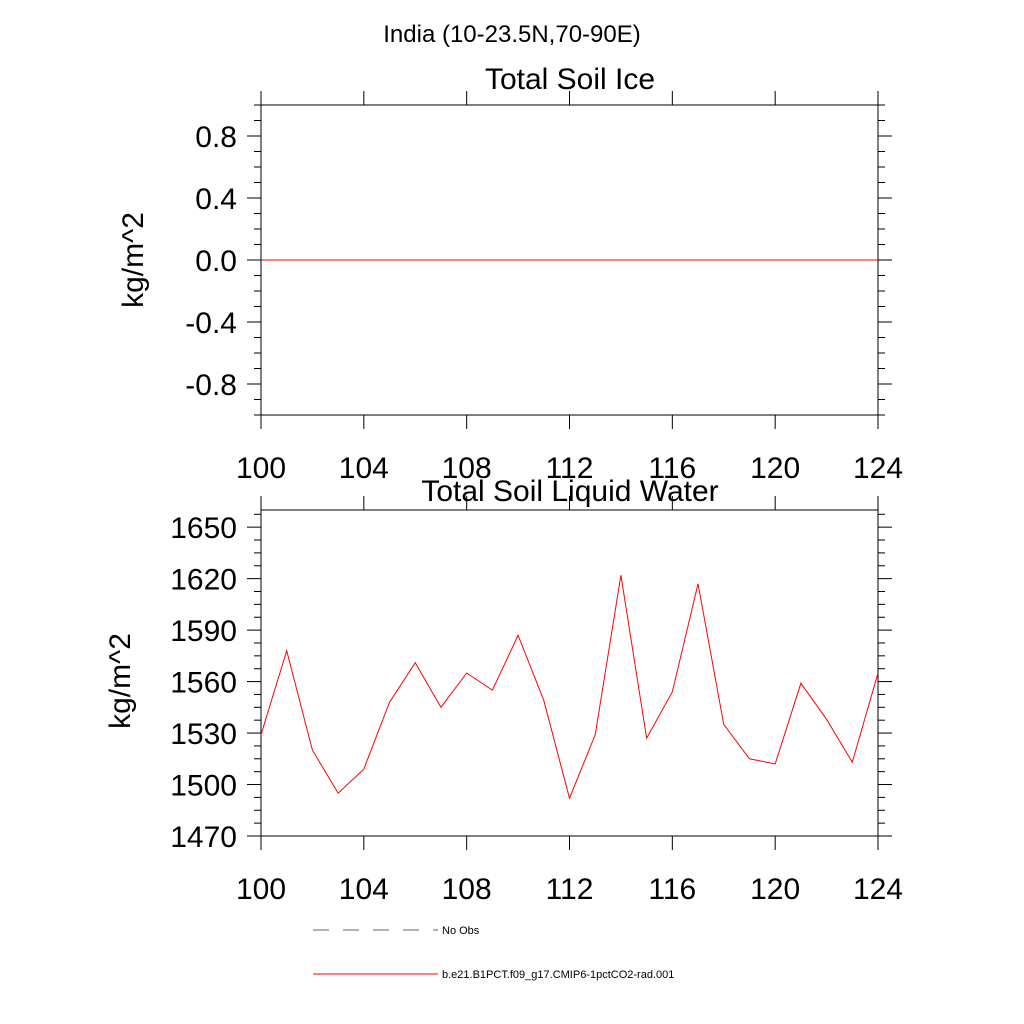  I want to click on ytick-label: 0.0, so click(216, 261).